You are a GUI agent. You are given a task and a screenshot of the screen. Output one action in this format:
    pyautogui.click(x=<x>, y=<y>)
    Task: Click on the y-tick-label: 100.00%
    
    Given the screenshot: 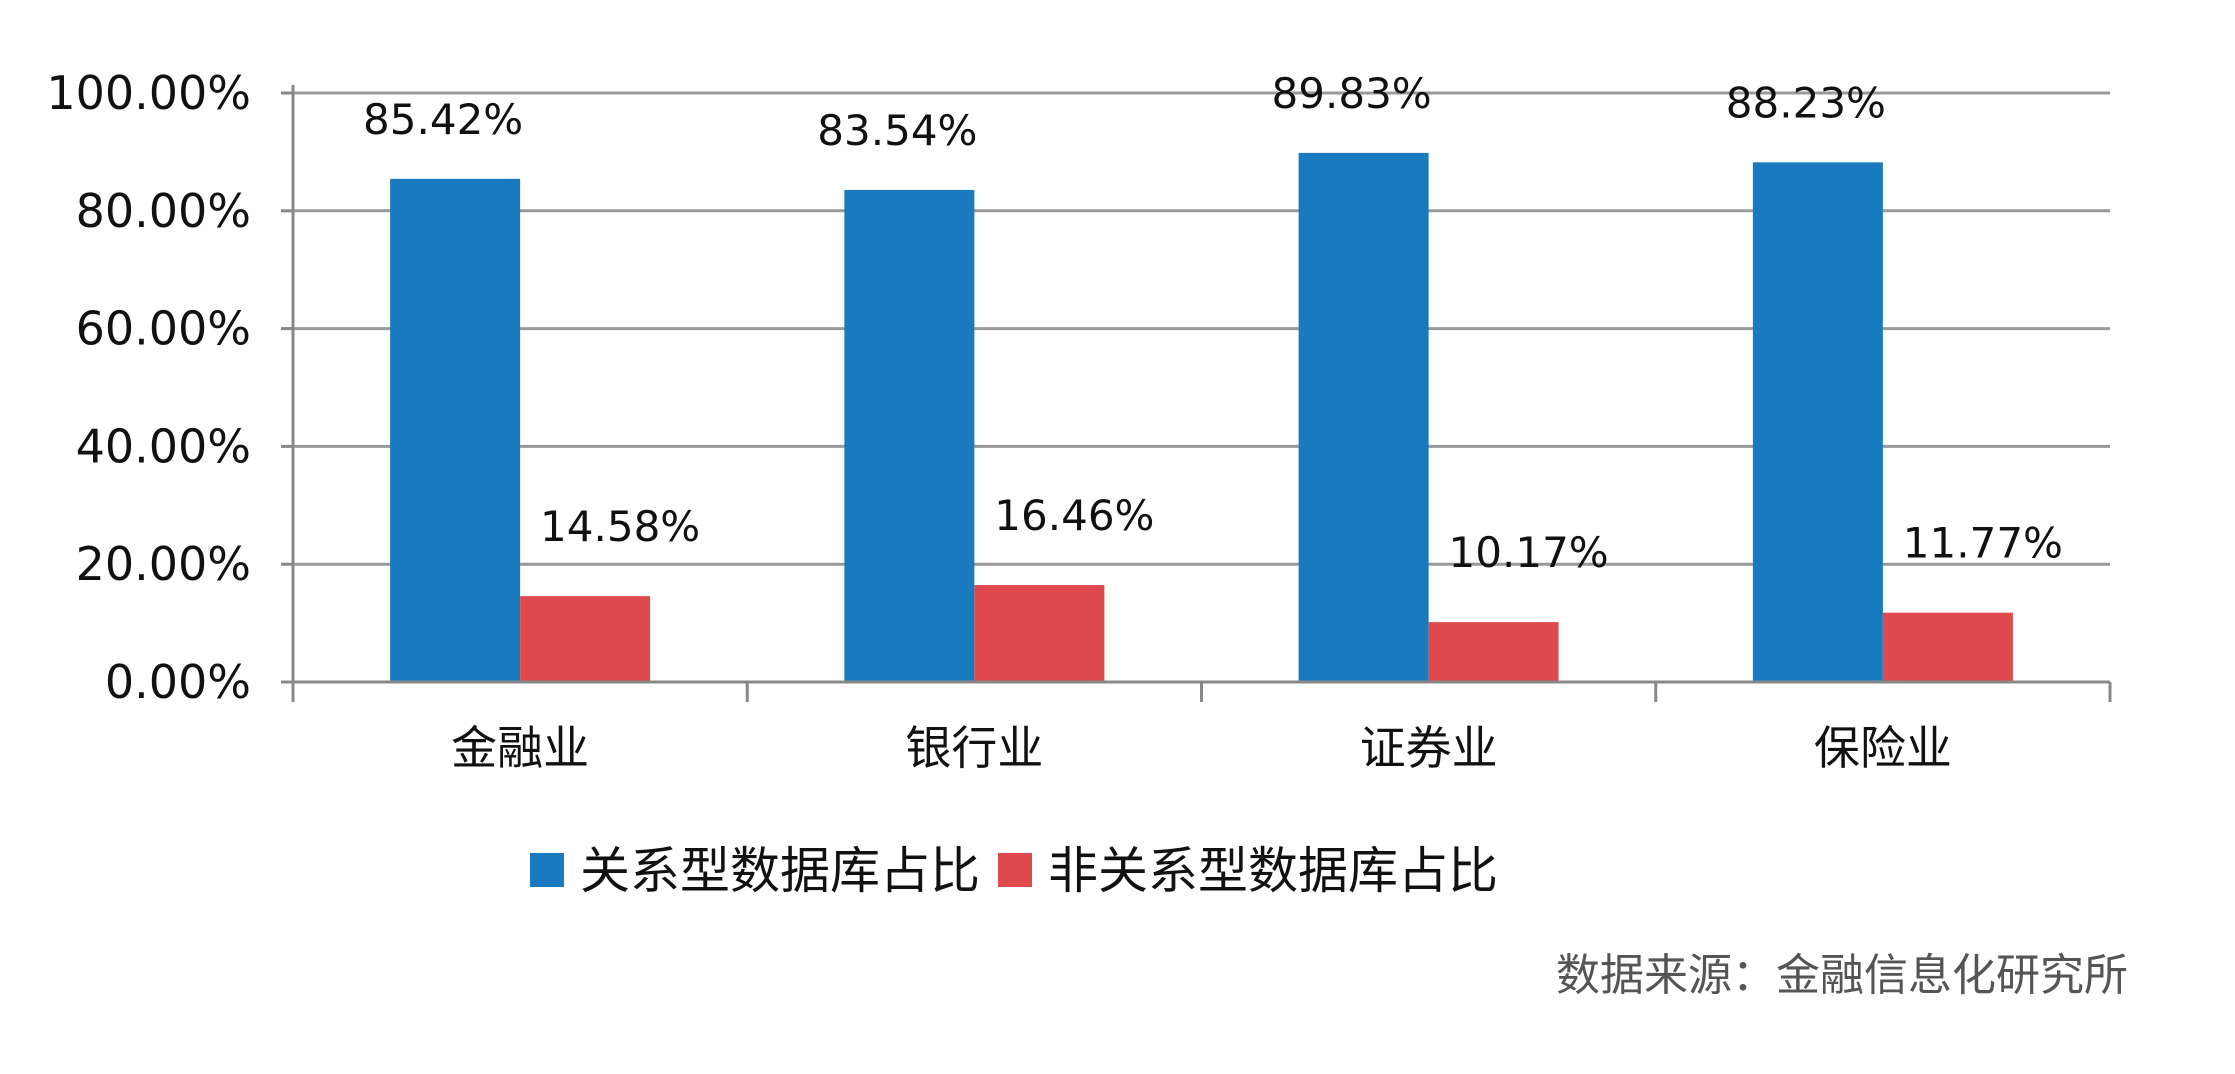 What is the action you would take?
    pyautogui.click(x=148, y=93)
    